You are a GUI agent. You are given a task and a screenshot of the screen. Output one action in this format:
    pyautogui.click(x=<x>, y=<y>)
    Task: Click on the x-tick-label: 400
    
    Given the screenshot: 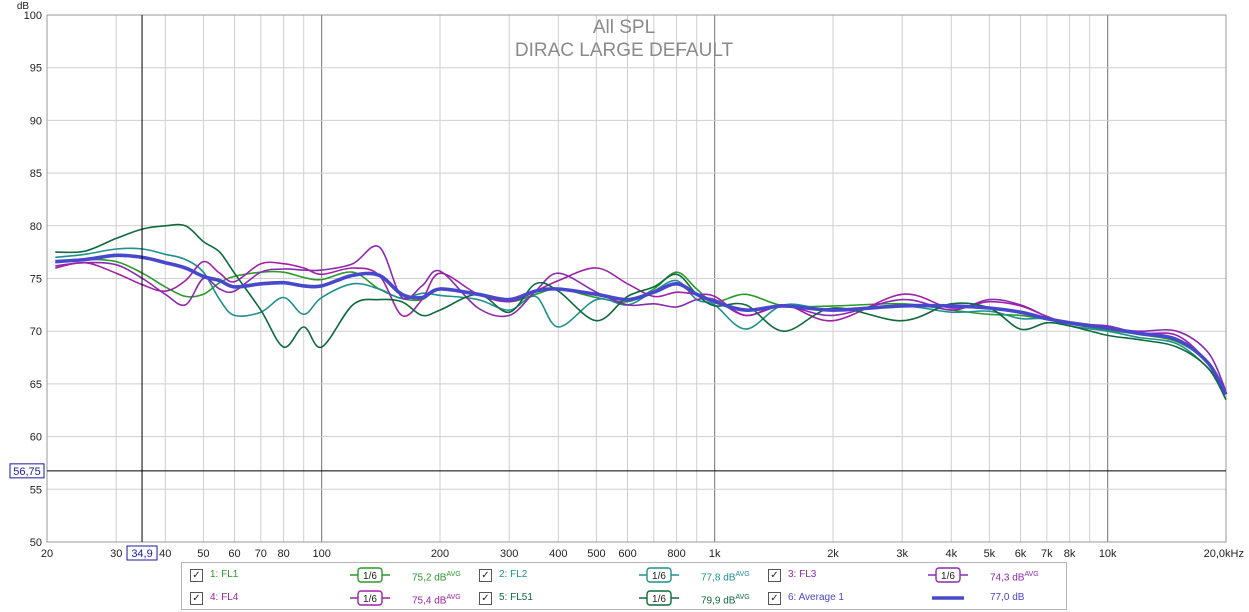 What is the action you would take?
    pyautogui.click(x=558, y=554)
    